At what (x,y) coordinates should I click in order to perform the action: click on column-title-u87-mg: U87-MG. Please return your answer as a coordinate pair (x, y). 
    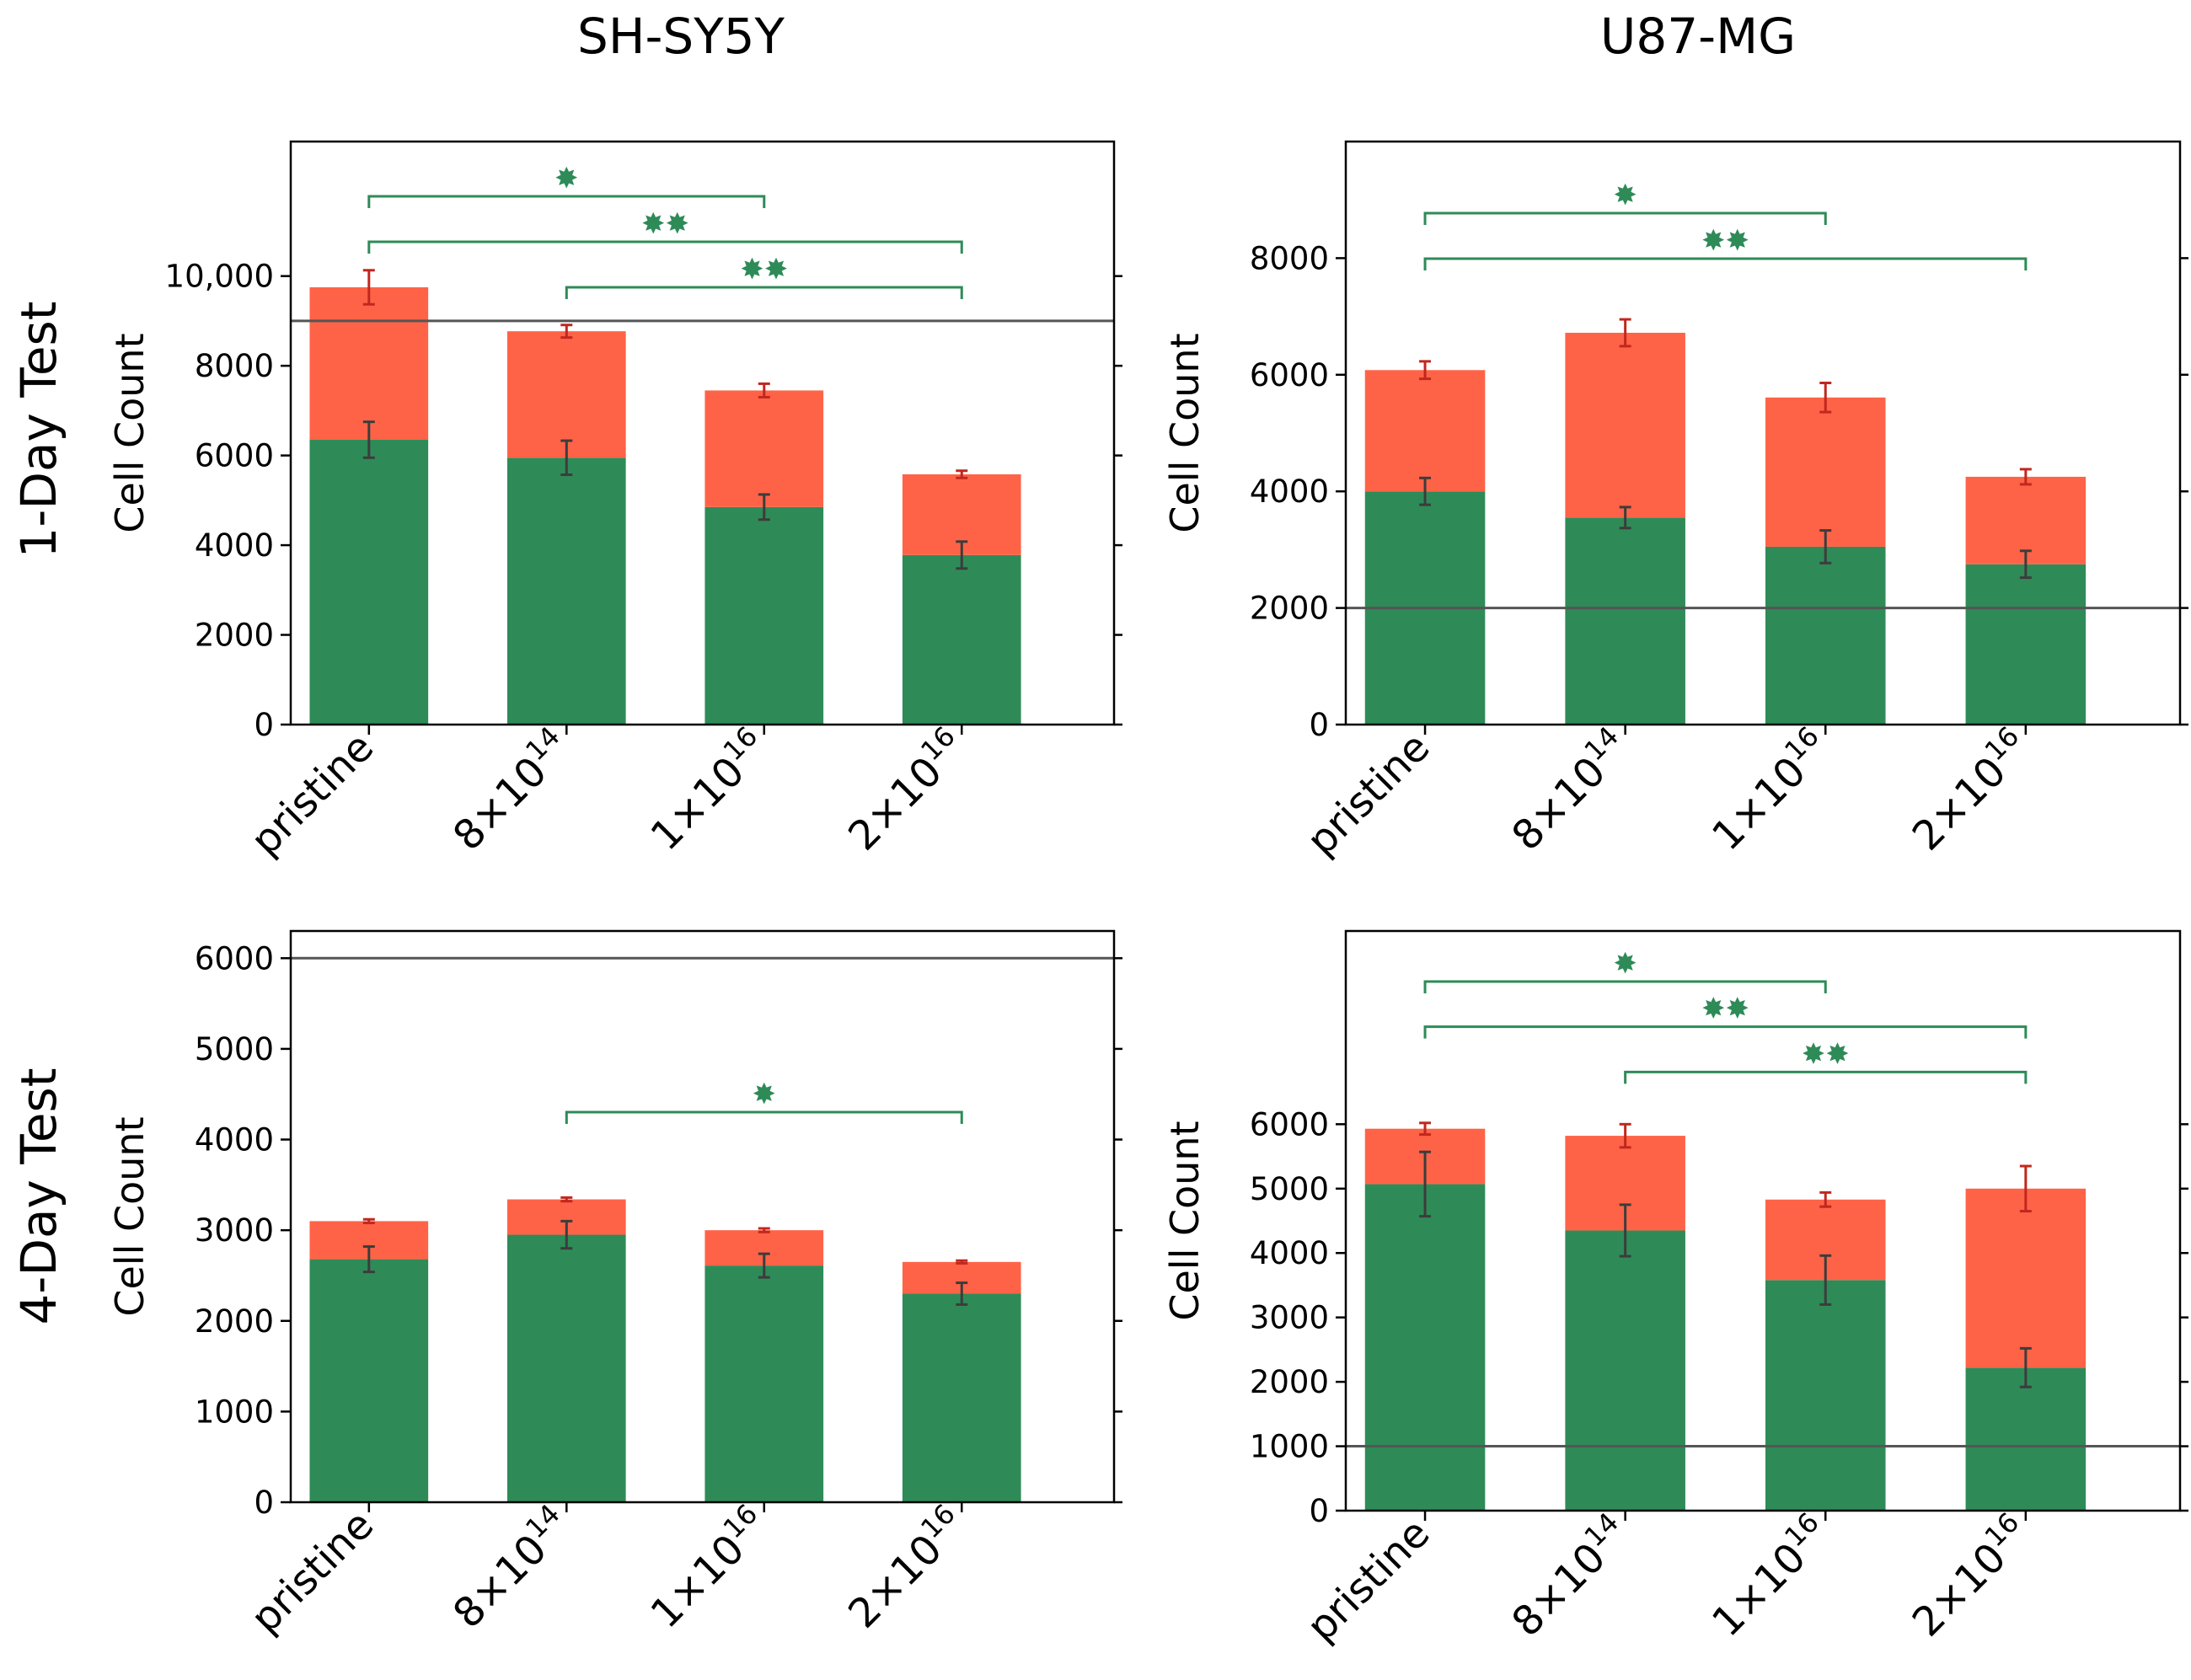
    Looking at the image, I should click on (1698, 36).